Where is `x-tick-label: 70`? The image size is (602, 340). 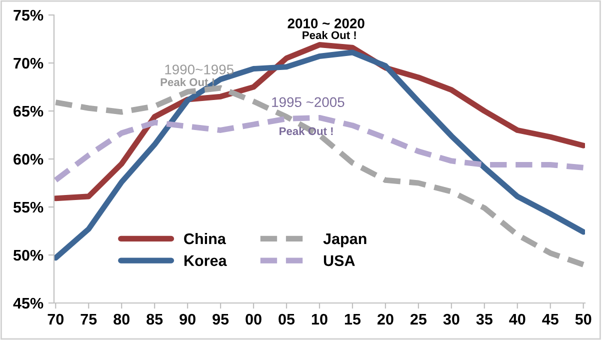 x-tick-label: 70 is located at coordinates (56, 319).